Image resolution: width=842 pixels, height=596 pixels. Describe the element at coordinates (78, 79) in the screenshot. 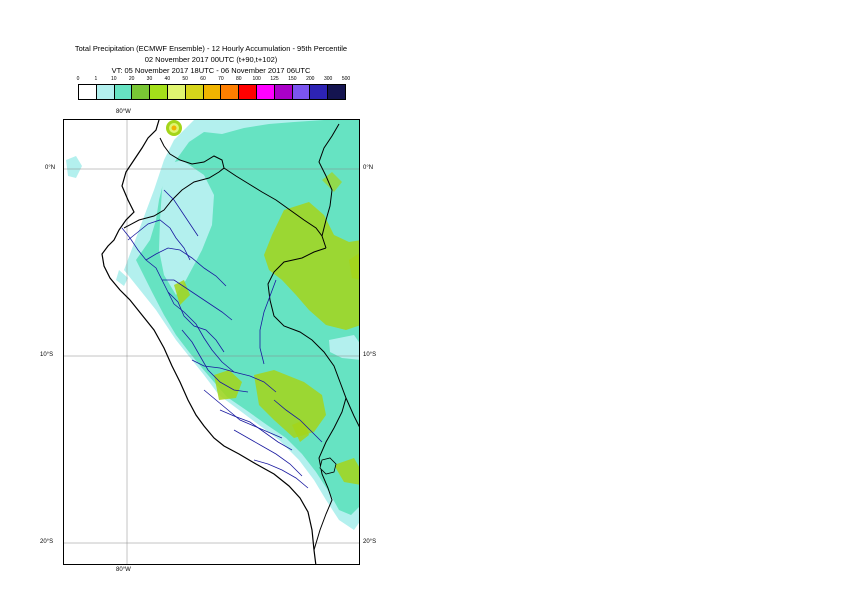

I see `legend-tick-label: 0` at that location.